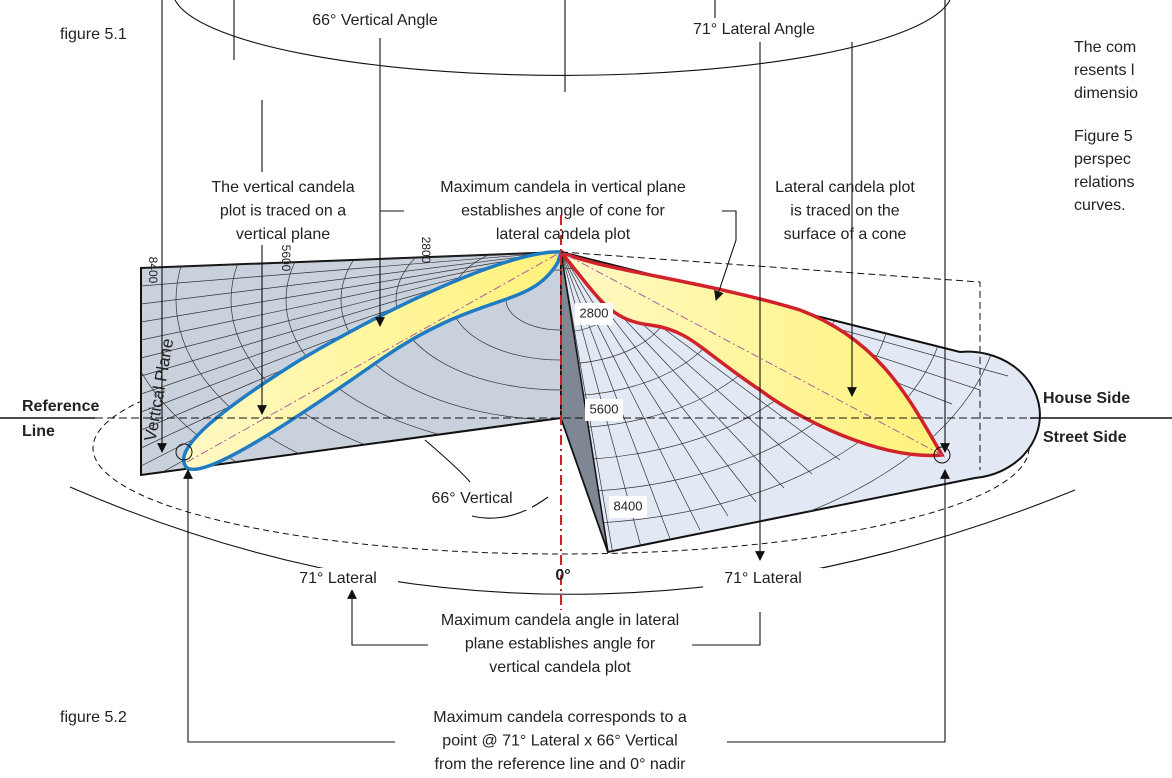 The height and width of the screenshot is (778, 1172). What do you see at coordinates (560, 644) in the screenshot?
I see `callout-text: plane establishes angle for` at bounding box center [560, 644].